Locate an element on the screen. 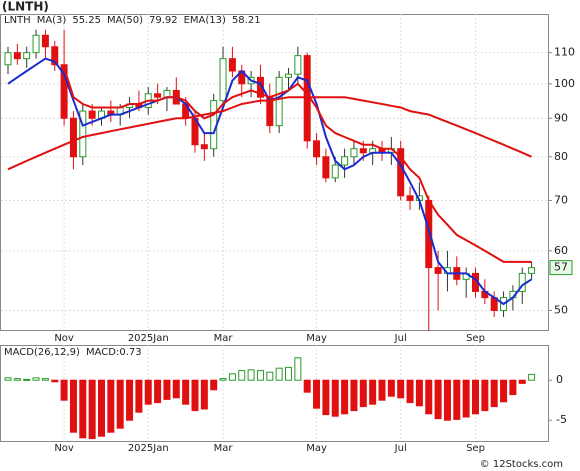  chart-title: (LNTH) is located at coordinates (25, 7).